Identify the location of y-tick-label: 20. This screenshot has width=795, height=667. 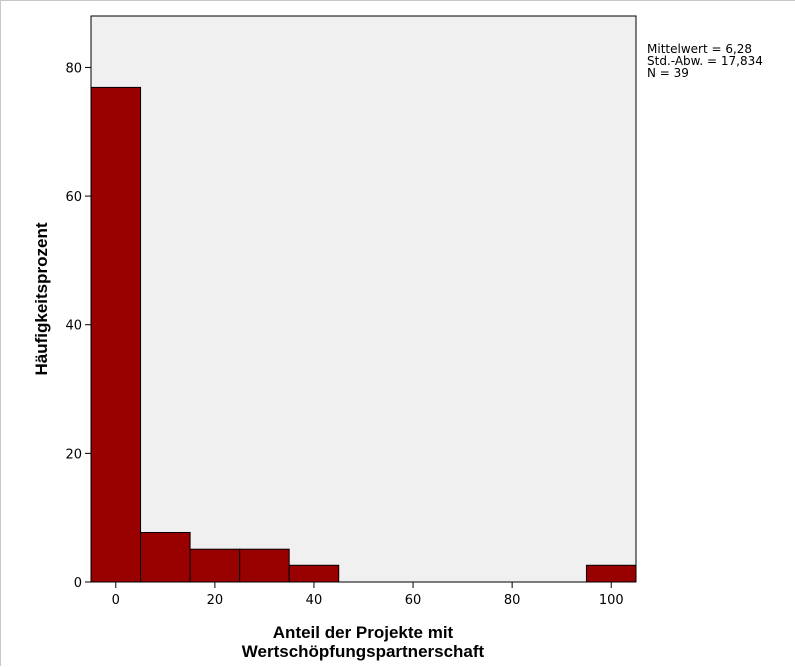
(73, 454).